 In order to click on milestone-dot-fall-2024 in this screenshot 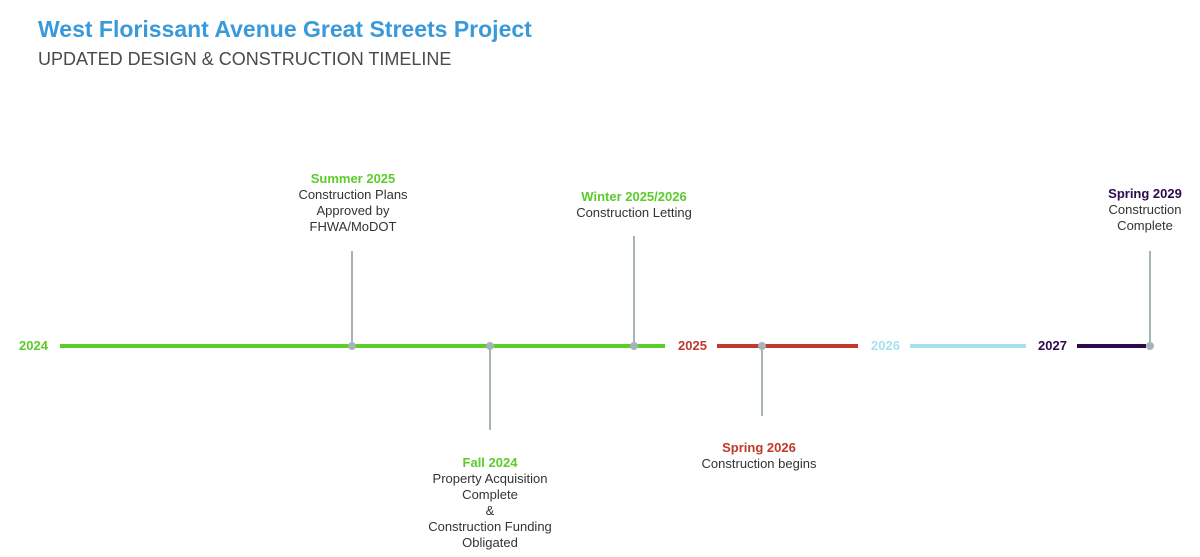, I will do `click(490, 346)`.